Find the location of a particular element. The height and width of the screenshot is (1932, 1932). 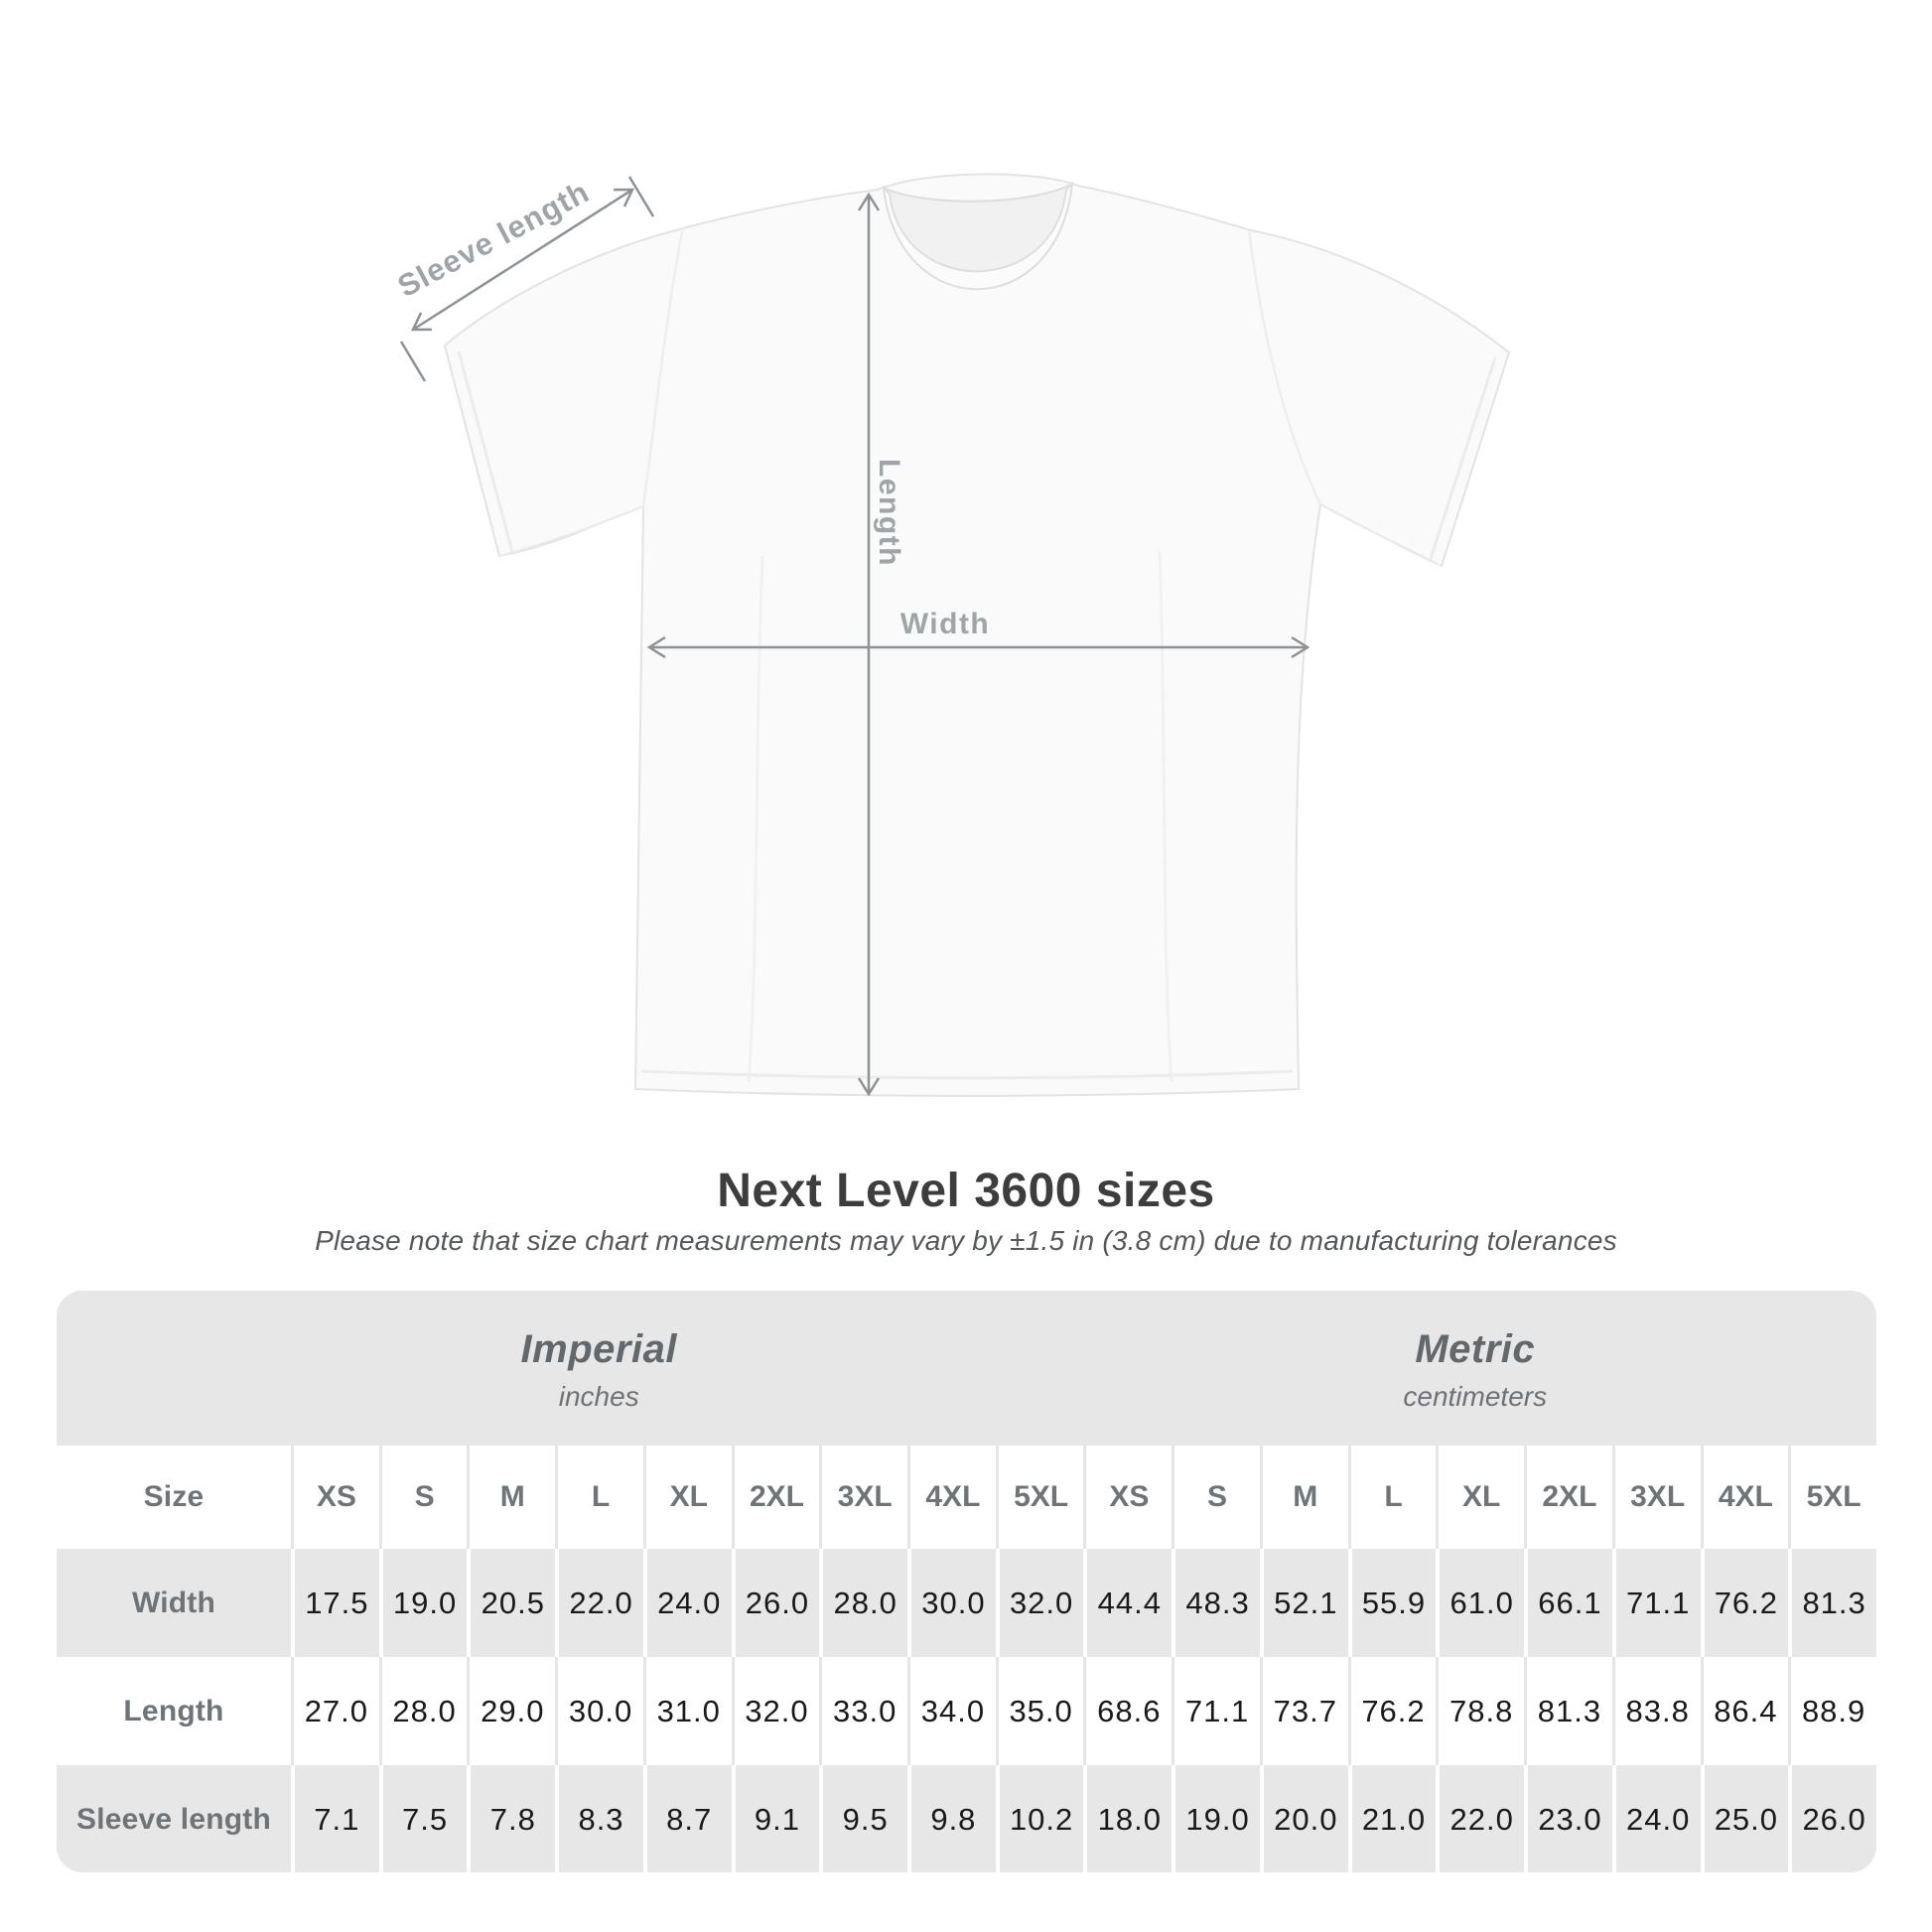

size-col-header: 5XL is located at coordinates (1040, 1497).